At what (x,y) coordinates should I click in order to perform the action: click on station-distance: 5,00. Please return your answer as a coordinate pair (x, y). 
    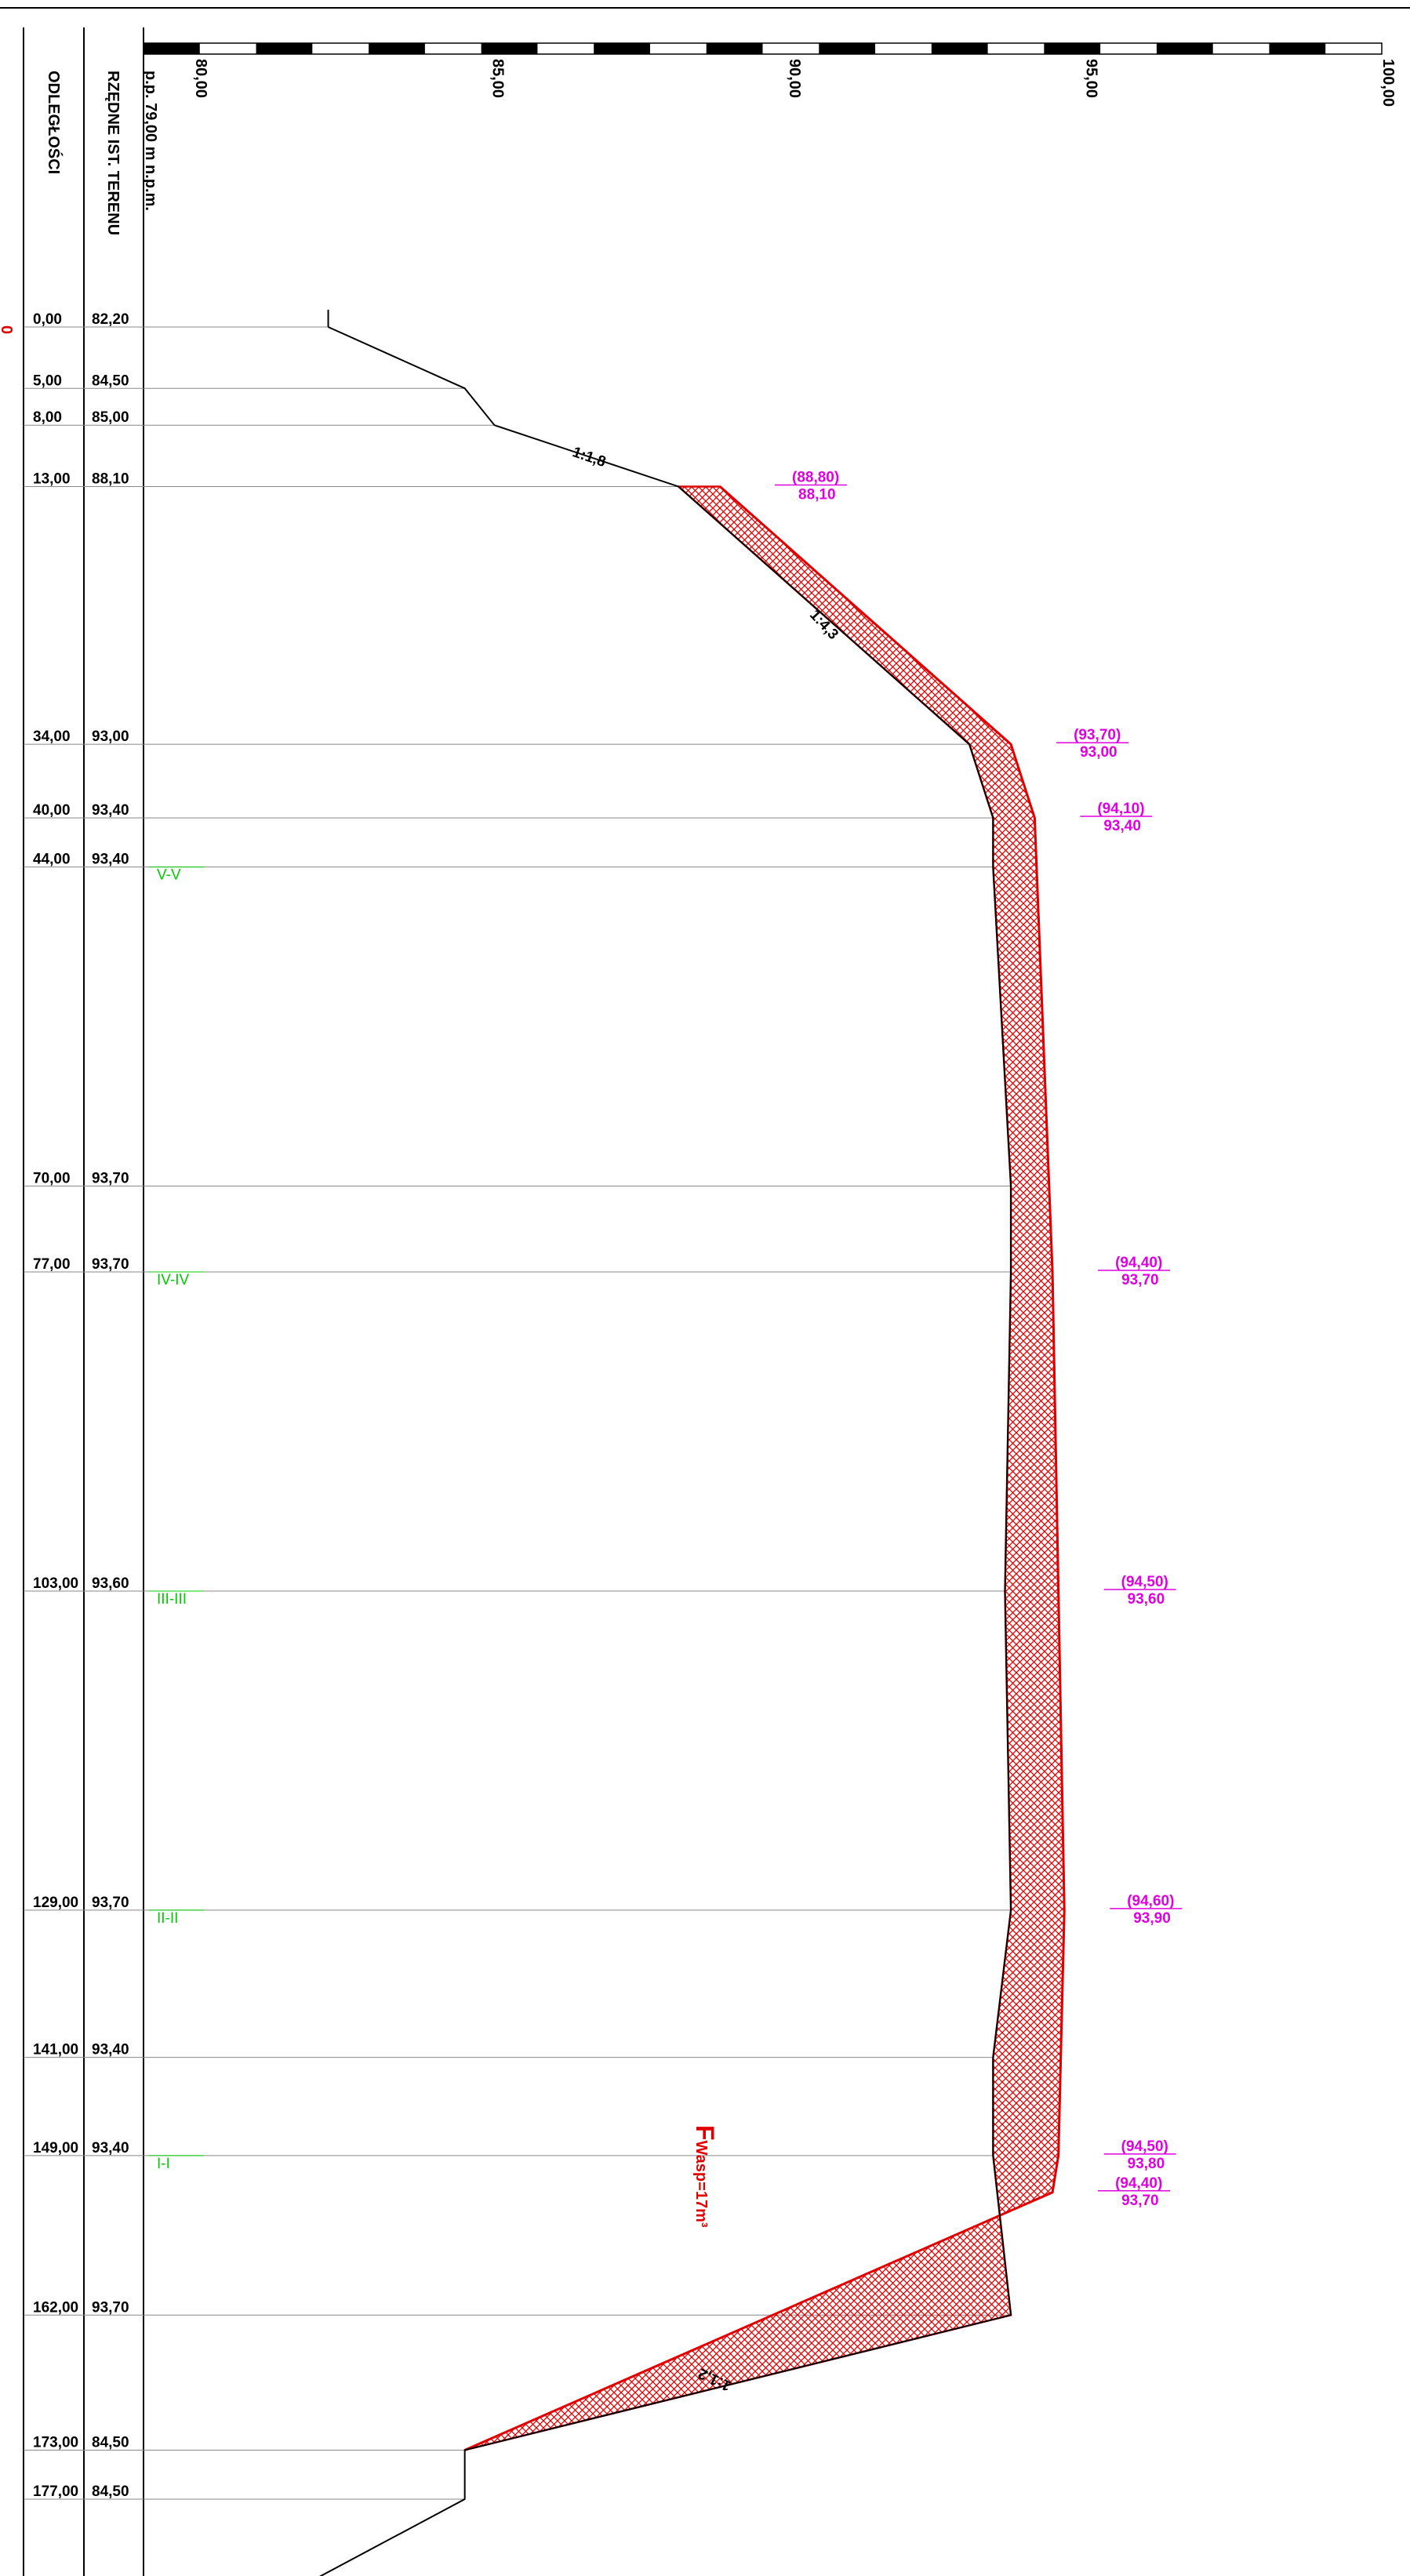
    Looking at the image, I should click on (47, 380).